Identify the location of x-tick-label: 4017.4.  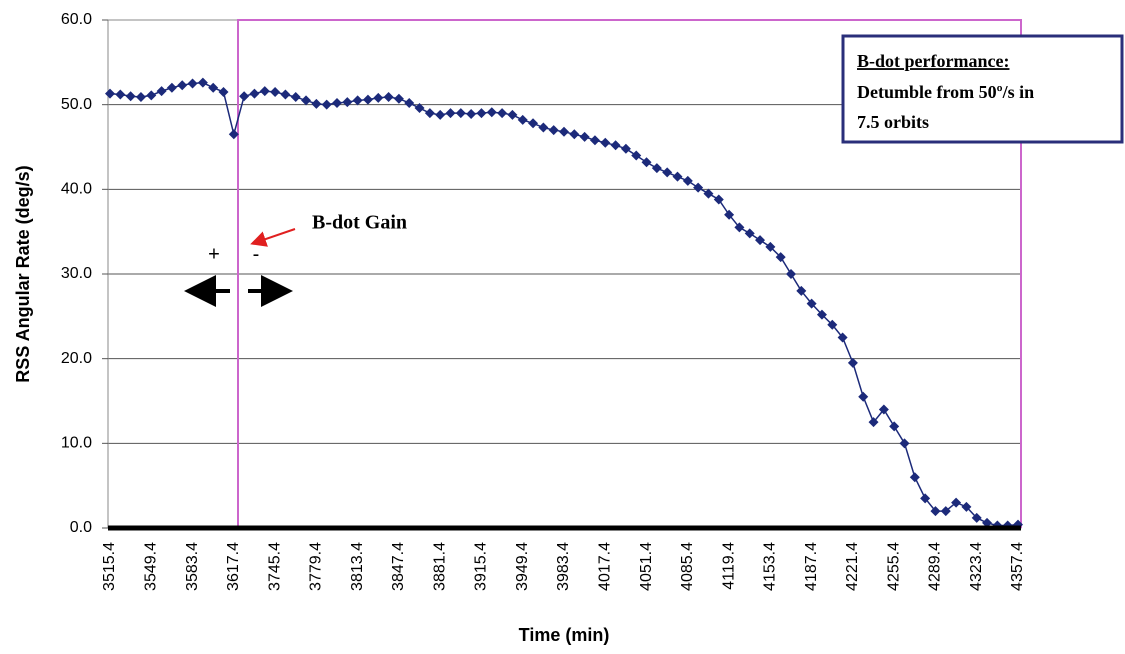
(604, 566).